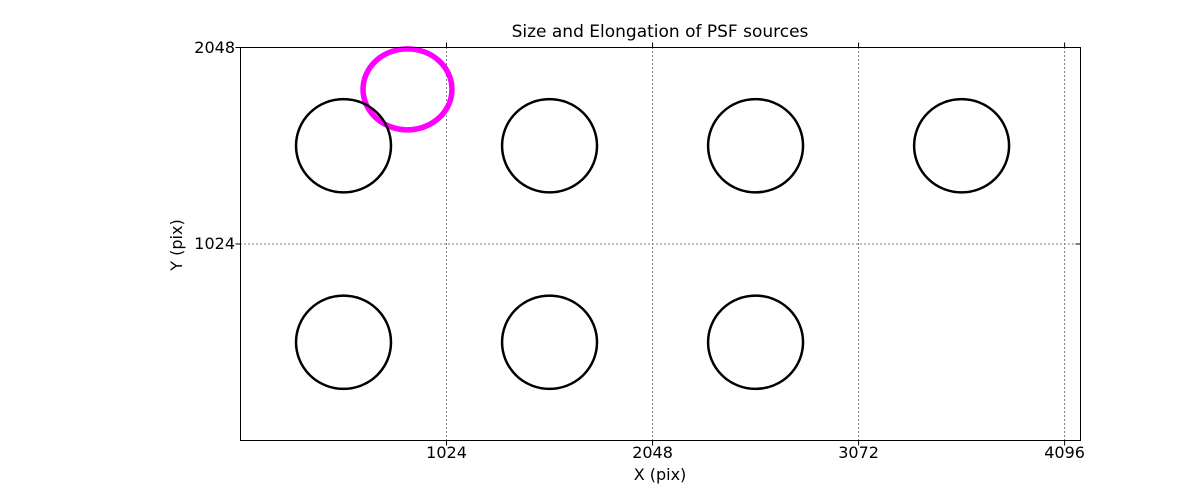 The image size is (1200, 490). Describe the element at coordinates (214, 47) in the screenshot. I see `y-tick-label: 2048` at that location.